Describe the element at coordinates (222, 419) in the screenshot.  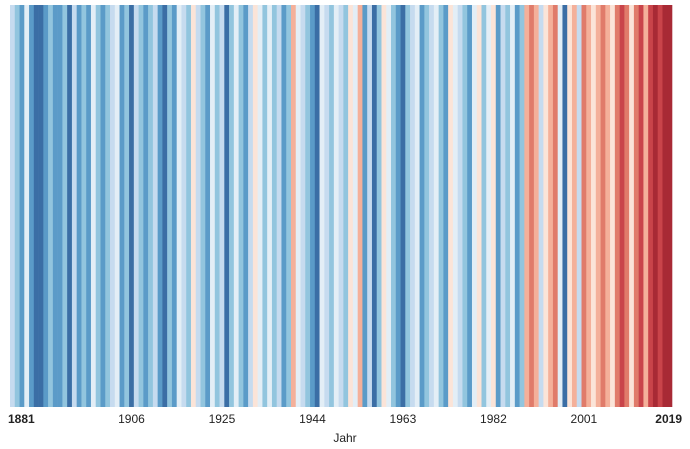
I see `x-tick-label: 1925` at that location.